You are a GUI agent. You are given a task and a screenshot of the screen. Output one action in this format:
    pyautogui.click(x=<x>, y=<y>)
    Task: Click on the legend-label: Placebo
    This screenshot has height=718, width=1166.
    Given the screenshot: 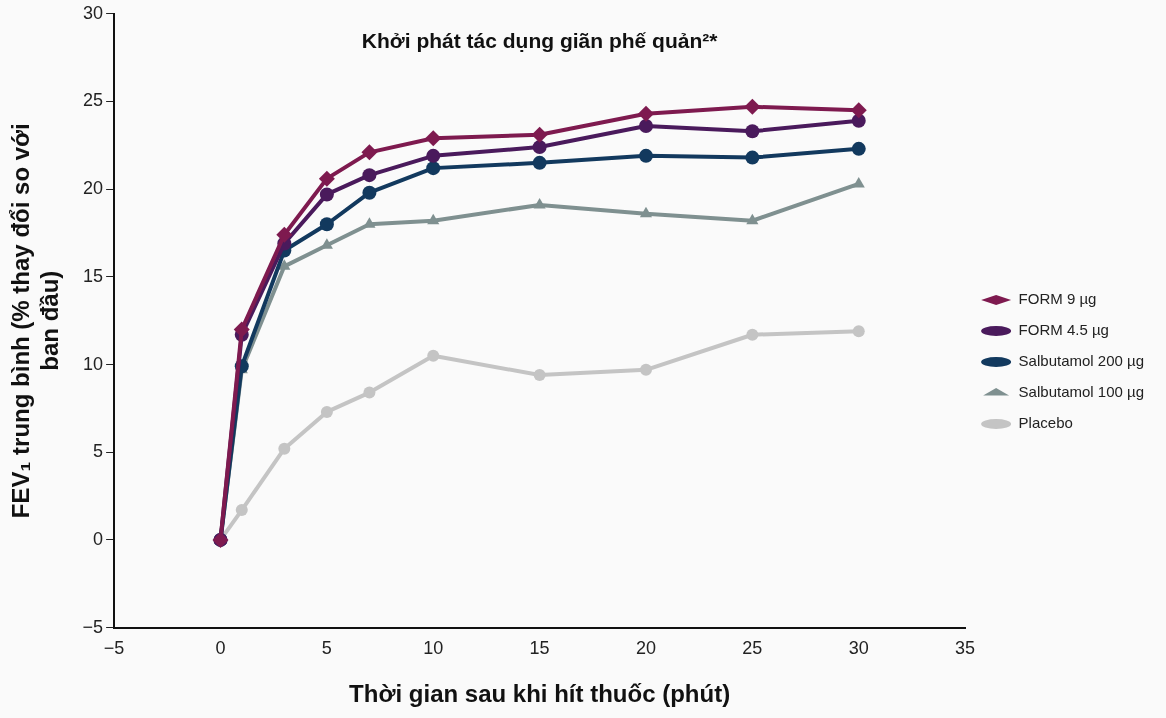 What is the action you would take?
    pyautogui.click(x=1045, y=423)
    